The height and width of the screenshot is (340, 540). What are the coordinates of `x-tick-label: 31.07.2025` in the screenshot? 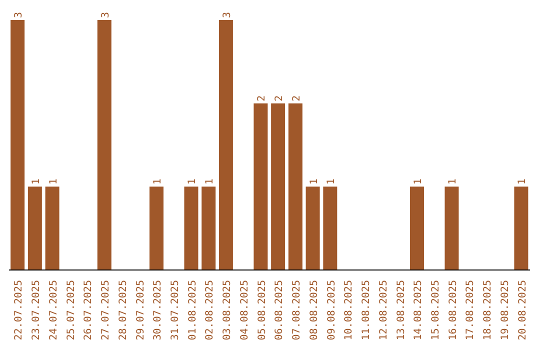 It's located at (175, 310).